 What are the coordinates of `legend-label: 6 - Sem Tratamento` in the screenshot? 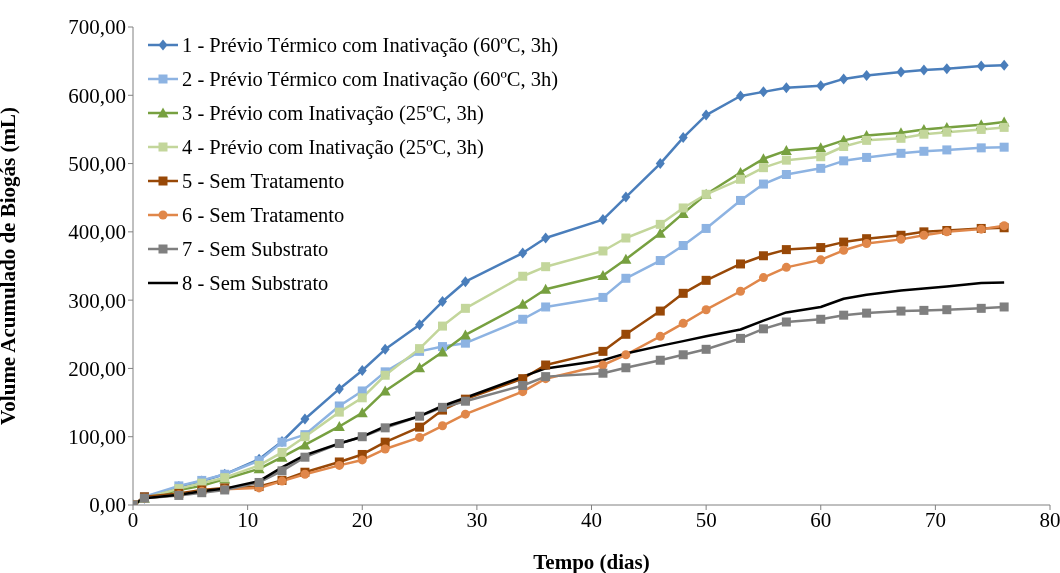 It's located at (263, 215).